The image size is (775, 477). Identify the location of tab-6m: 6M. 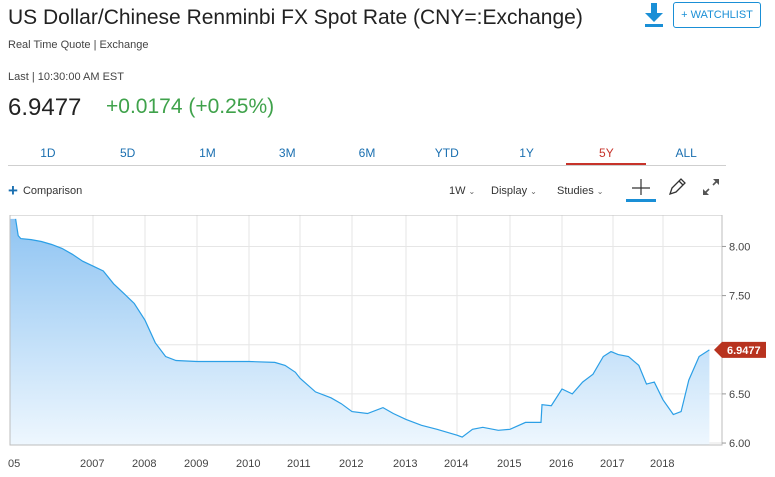
(367, 153).